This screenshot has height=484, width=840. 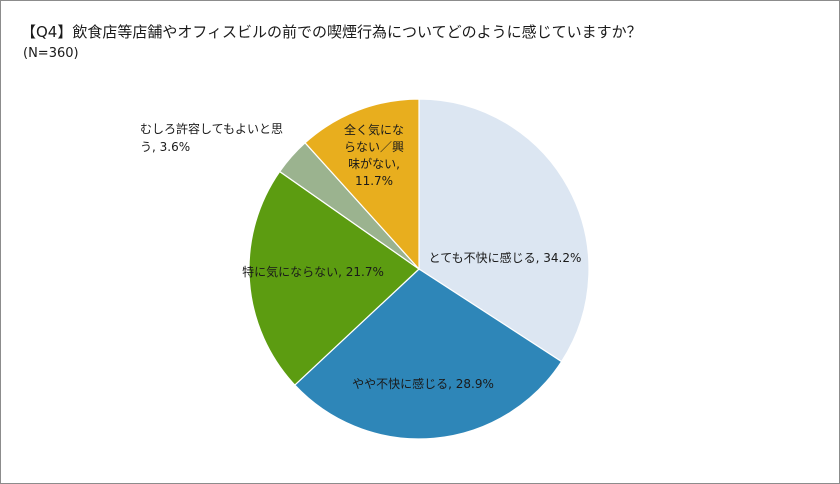 What do you see at coordinates (313, 271) in the screenshot?
I see `slice-label: 特に気にならない, 21.7%` at bounding box center [313, 271].